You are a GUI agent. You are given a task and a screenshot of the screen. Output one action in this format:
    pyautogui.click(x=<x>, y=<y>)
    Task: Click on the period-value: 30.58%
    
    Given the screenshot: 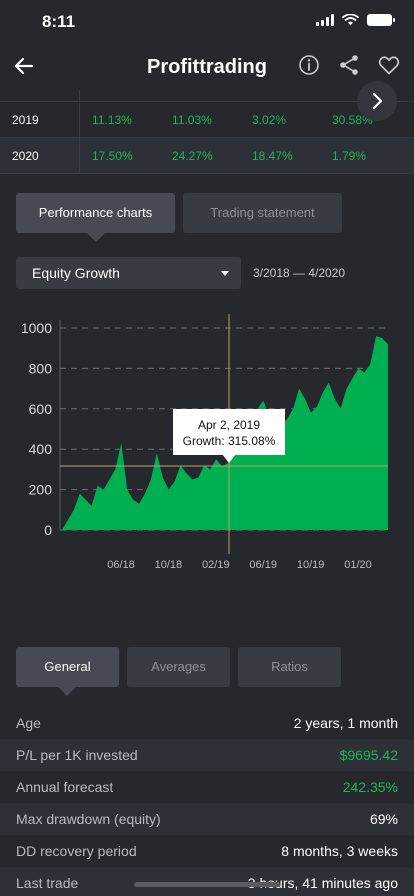 What is the action you would take?
    pyautogui.click(x=352, y=120)
    